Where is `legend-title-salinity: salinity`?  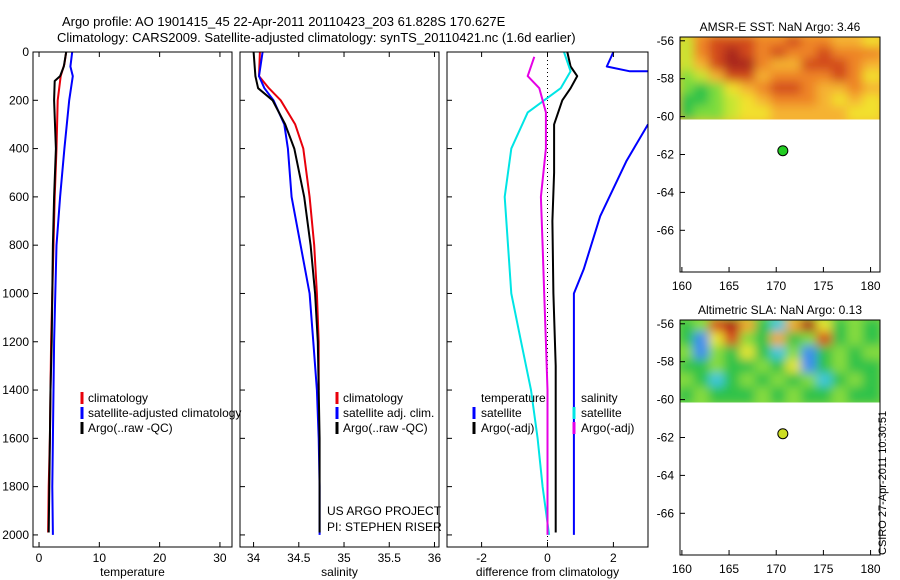 legend-title-salinity: salinity is located at coordinates (599, 398).